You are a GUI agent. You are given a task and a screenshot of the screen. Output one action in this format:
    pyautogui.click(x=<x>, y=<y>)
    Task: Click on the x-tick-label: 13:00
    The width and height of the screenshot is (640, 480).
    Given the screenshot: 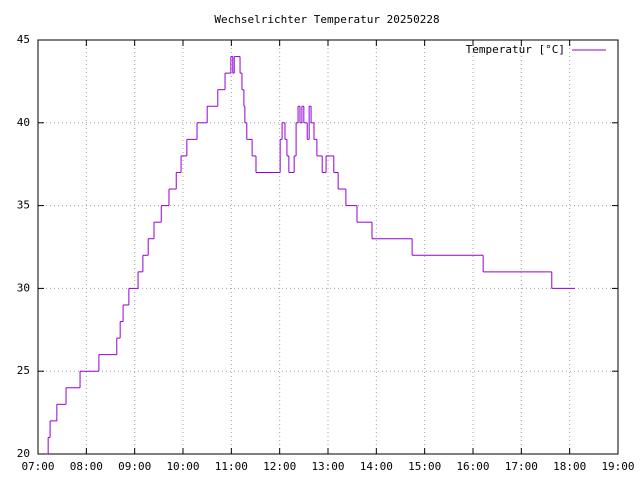 What is the action you would take?
    pyautogui.click(x=327, y=466)
    